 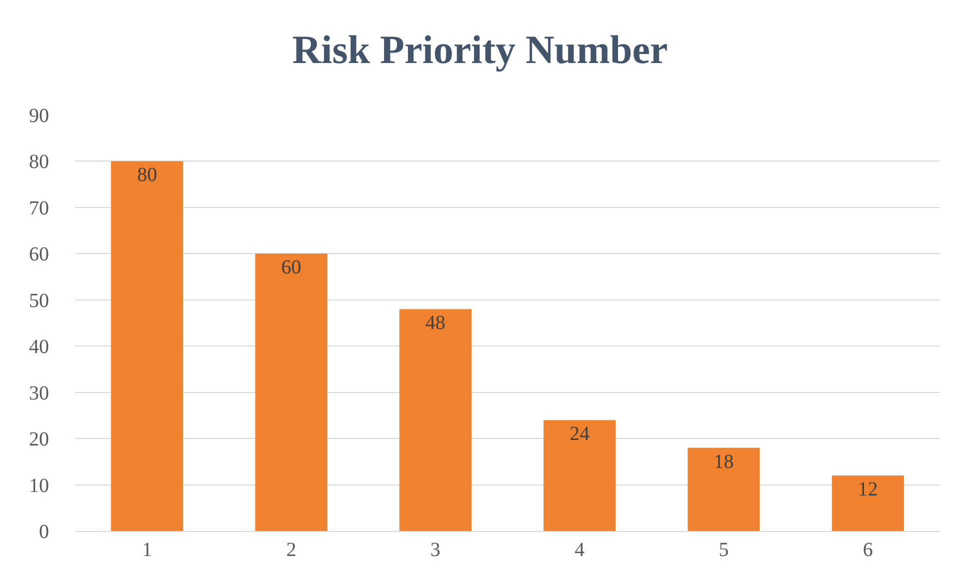 What do you see at coordinates (39, 162) in the screenshot?
I see `y-tick-label: 80` at bounding box center [39, 162].